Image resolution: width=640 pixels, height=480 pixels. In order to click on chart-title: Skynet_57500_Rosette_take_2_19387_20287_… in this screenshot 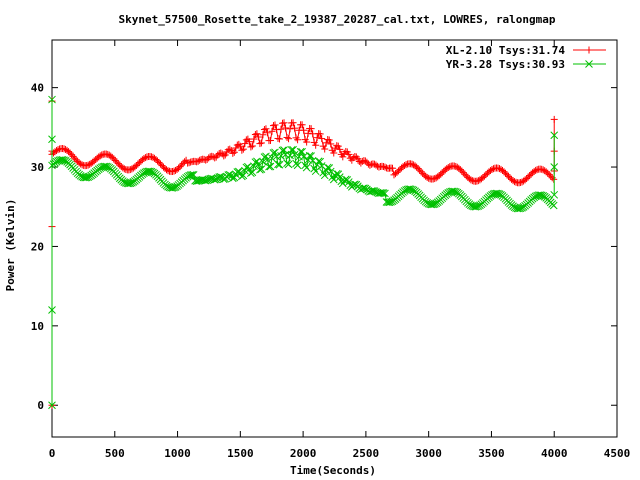, I will do `click(336, 19)`.